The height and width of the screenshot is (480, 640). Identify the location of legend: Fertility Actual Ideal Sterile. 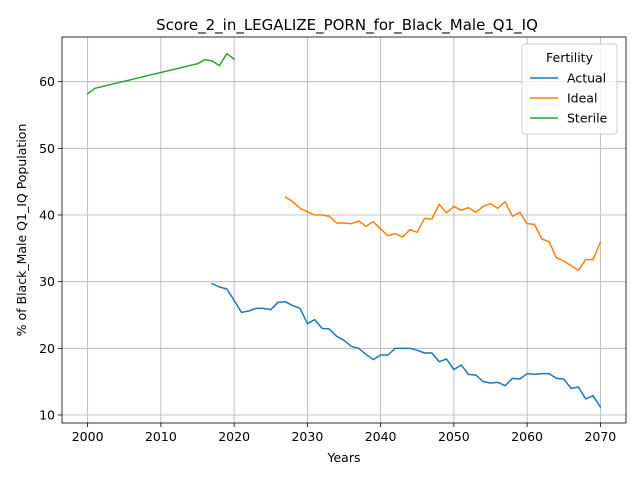
(569, 89).